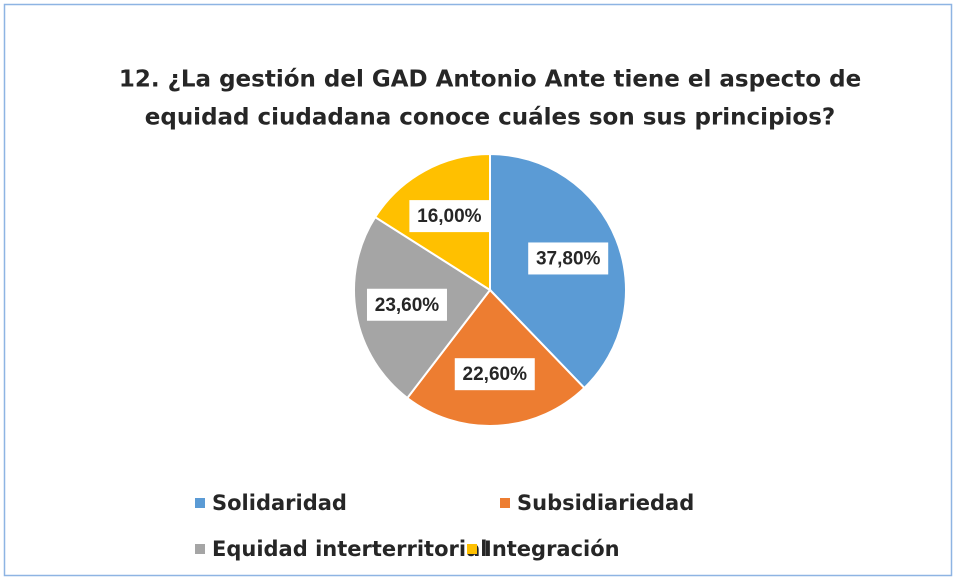 This screenshot has width=957, height=581. I want to click on data-label: 16,00%, so click(449, 216).